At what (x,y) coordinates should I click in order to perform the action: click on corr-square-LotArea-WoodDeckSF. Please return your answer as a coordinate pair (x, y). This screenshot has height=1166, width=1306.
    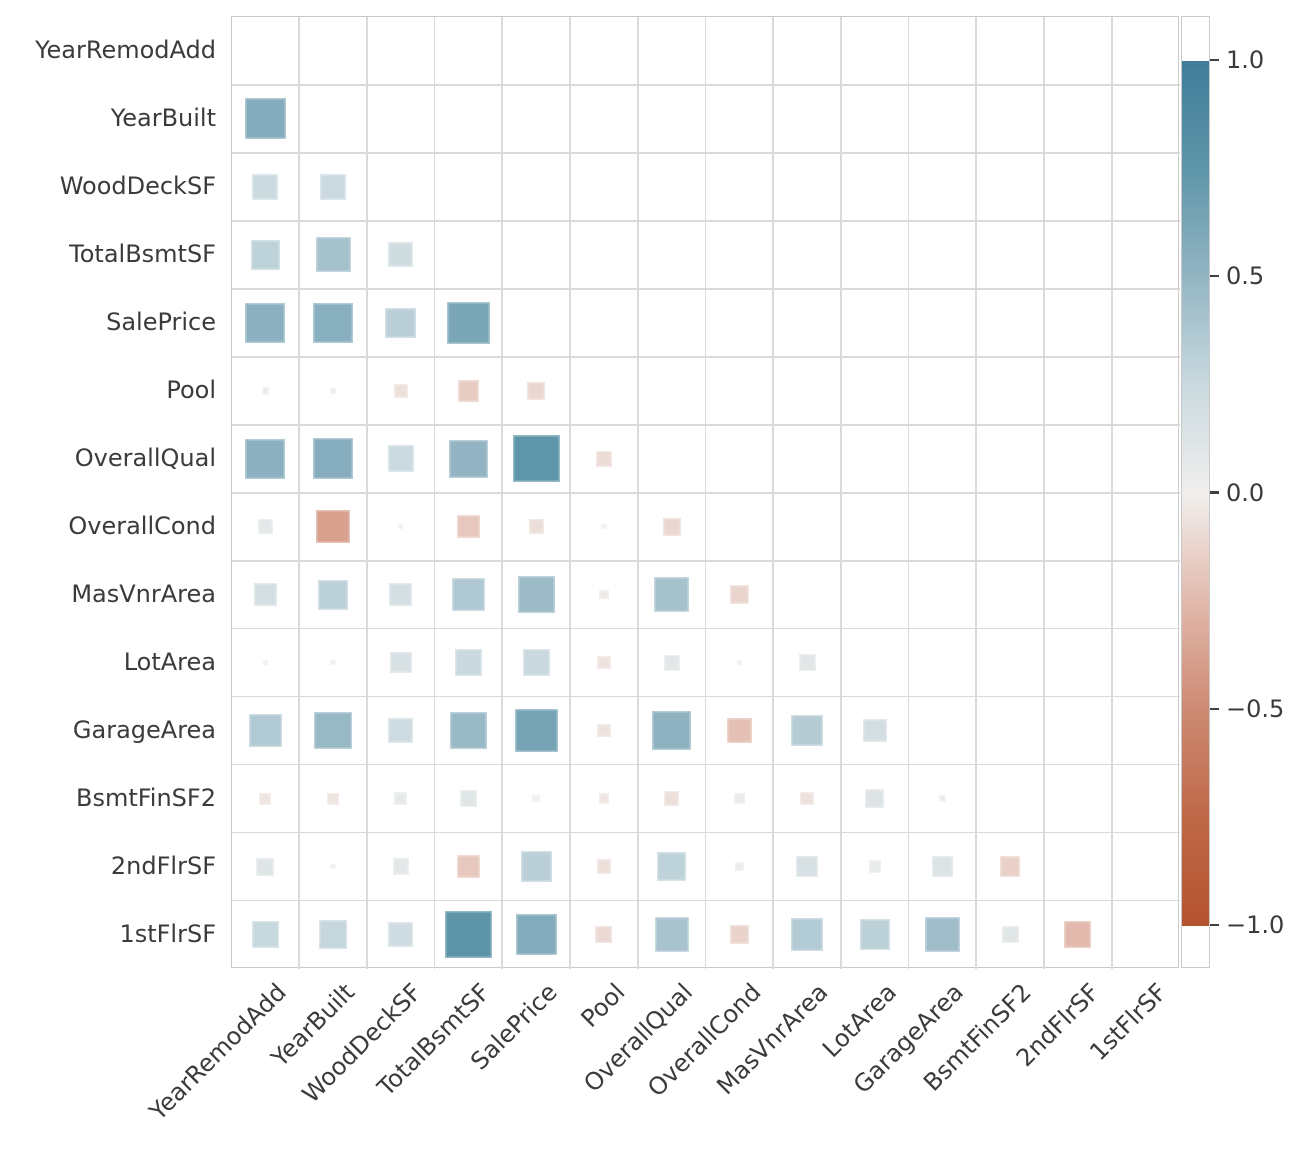
    Looking at the image, I should click on (400, 662).